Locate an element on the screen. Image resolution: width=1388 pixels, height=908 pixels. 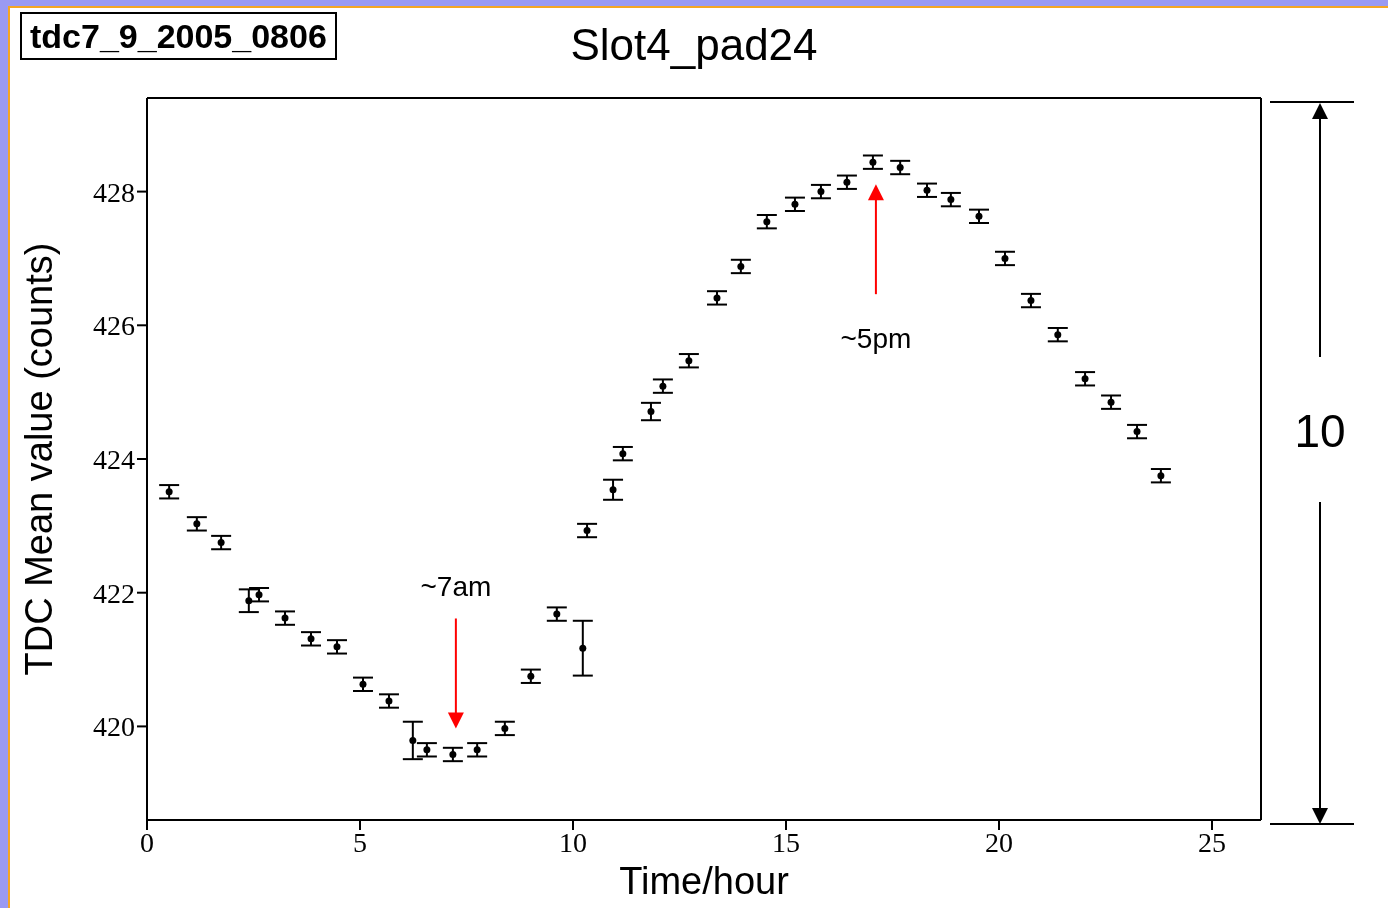
chart-title: Slot4_pad24 is located at coordinates (694, 44).